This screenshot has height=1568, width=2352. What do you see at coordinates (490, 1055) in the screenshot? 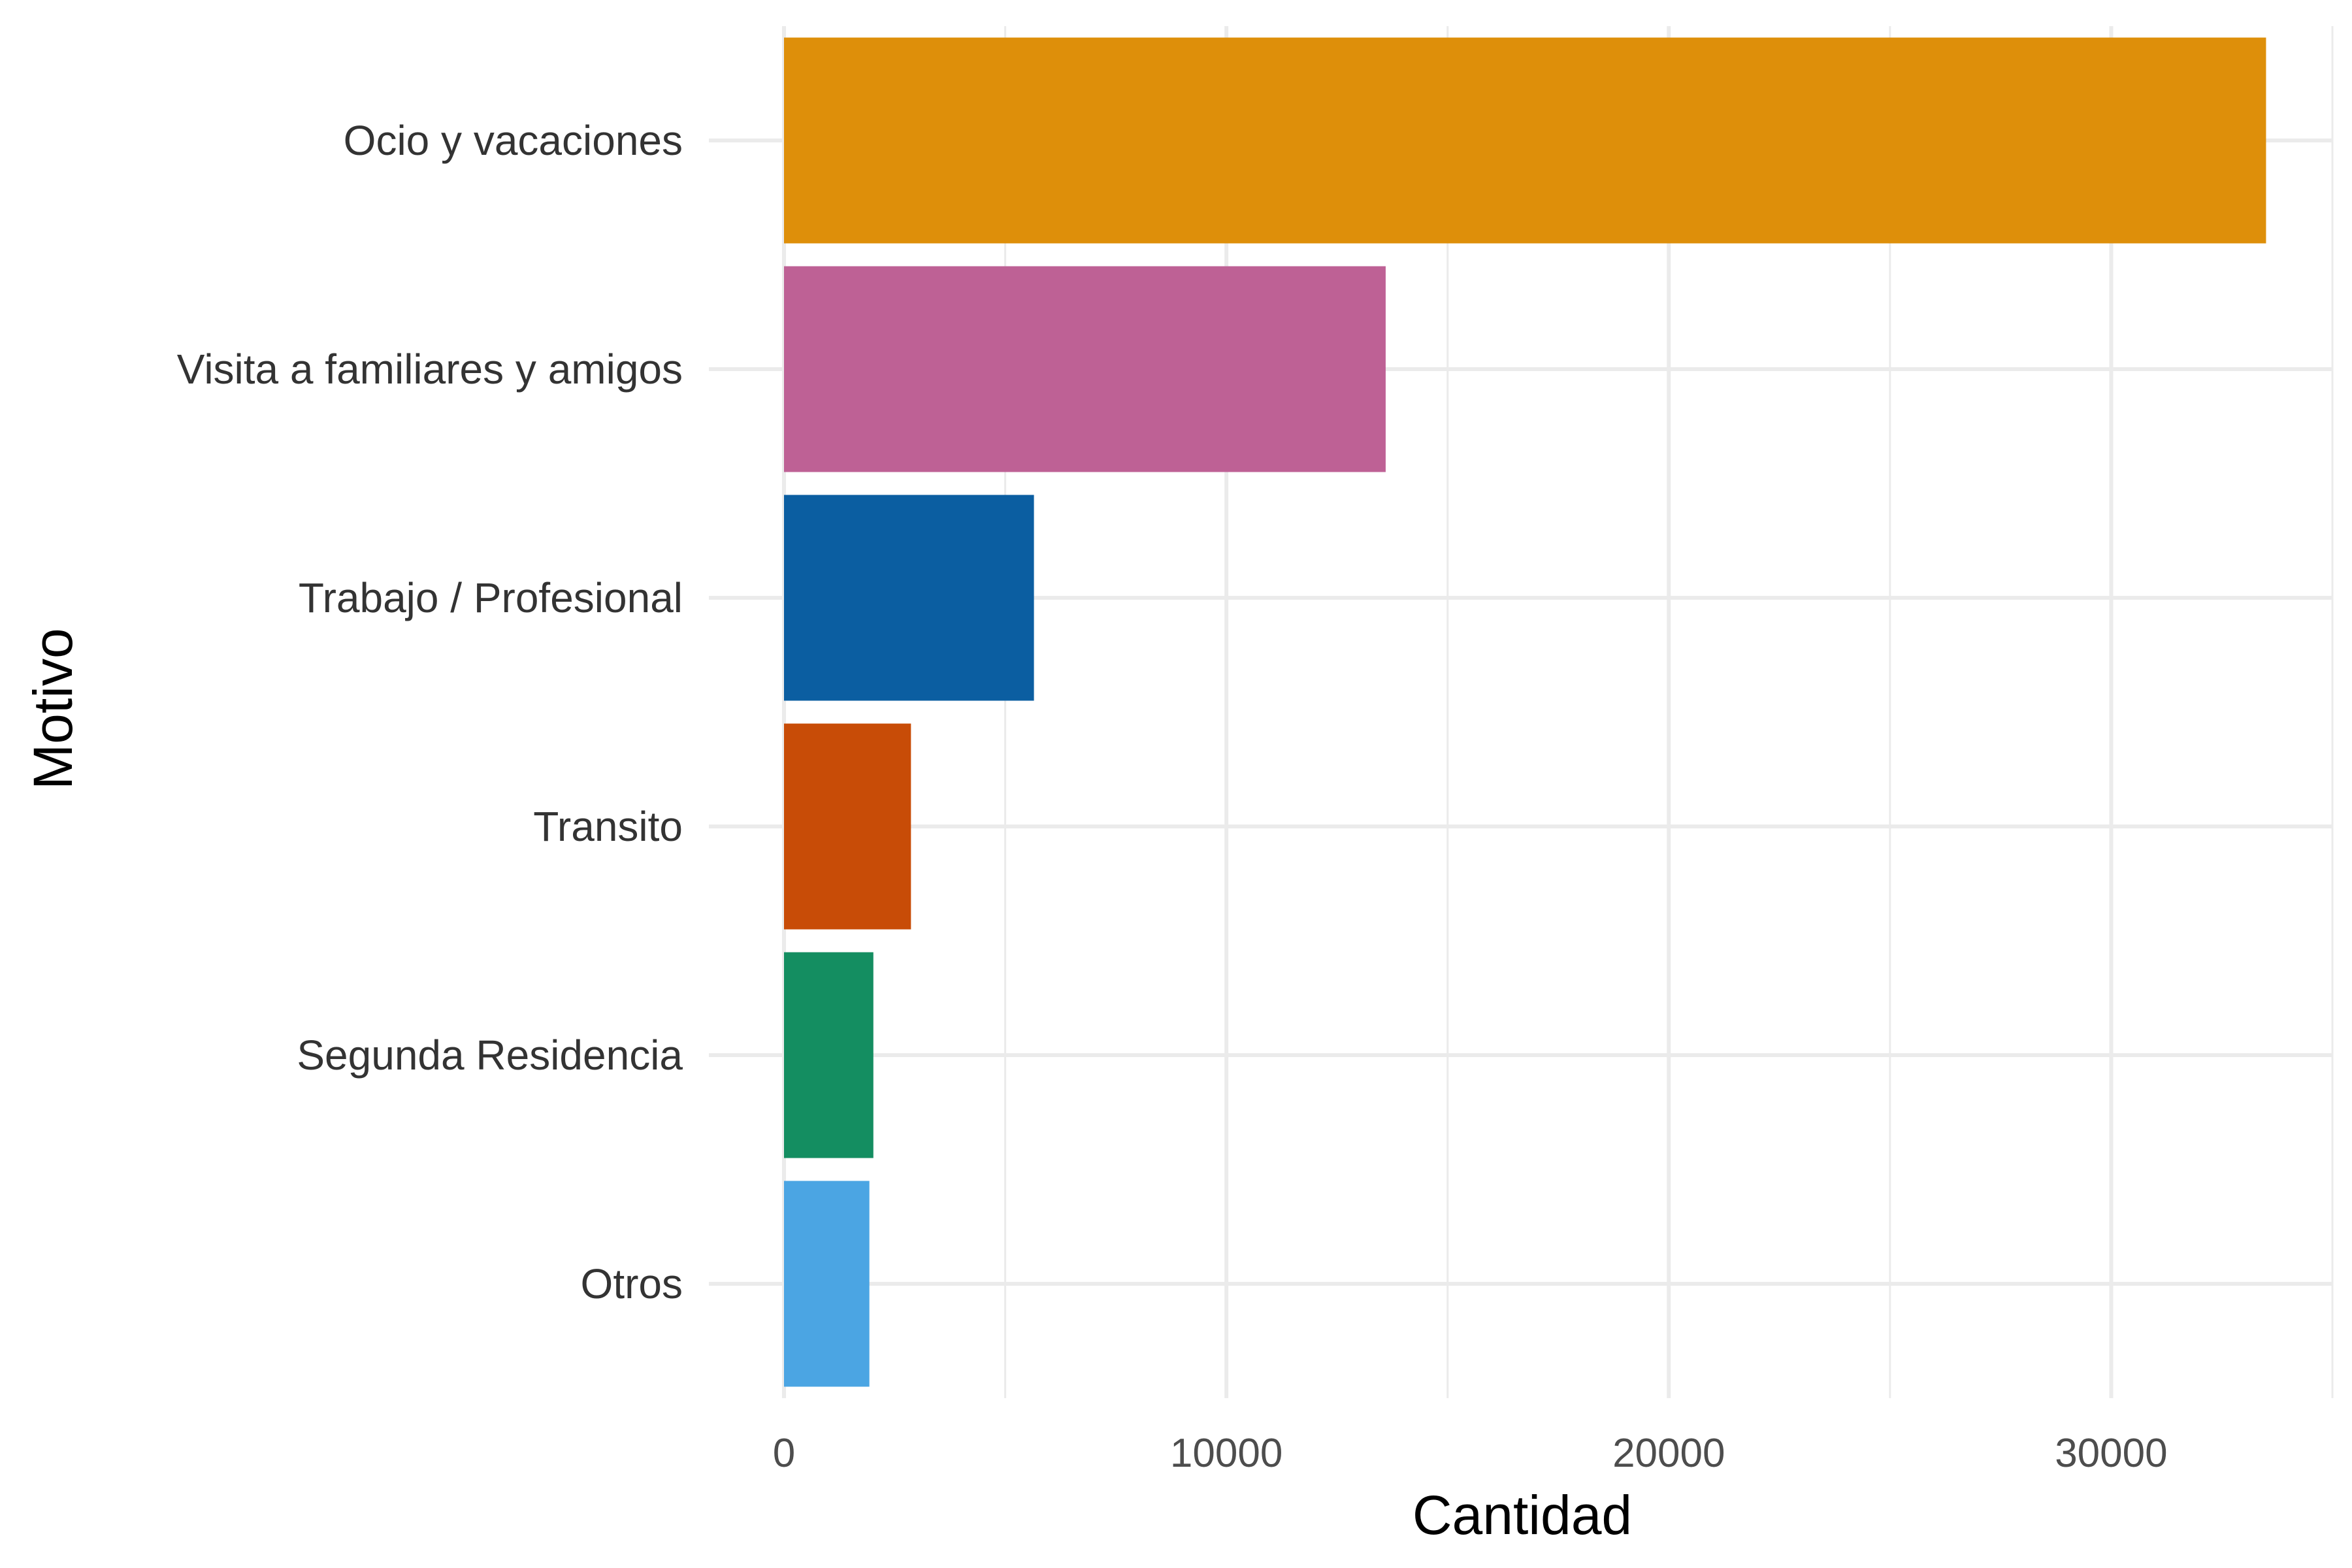
I see `category-label: Segunda Residencia` at bounding box center [490, 1055].